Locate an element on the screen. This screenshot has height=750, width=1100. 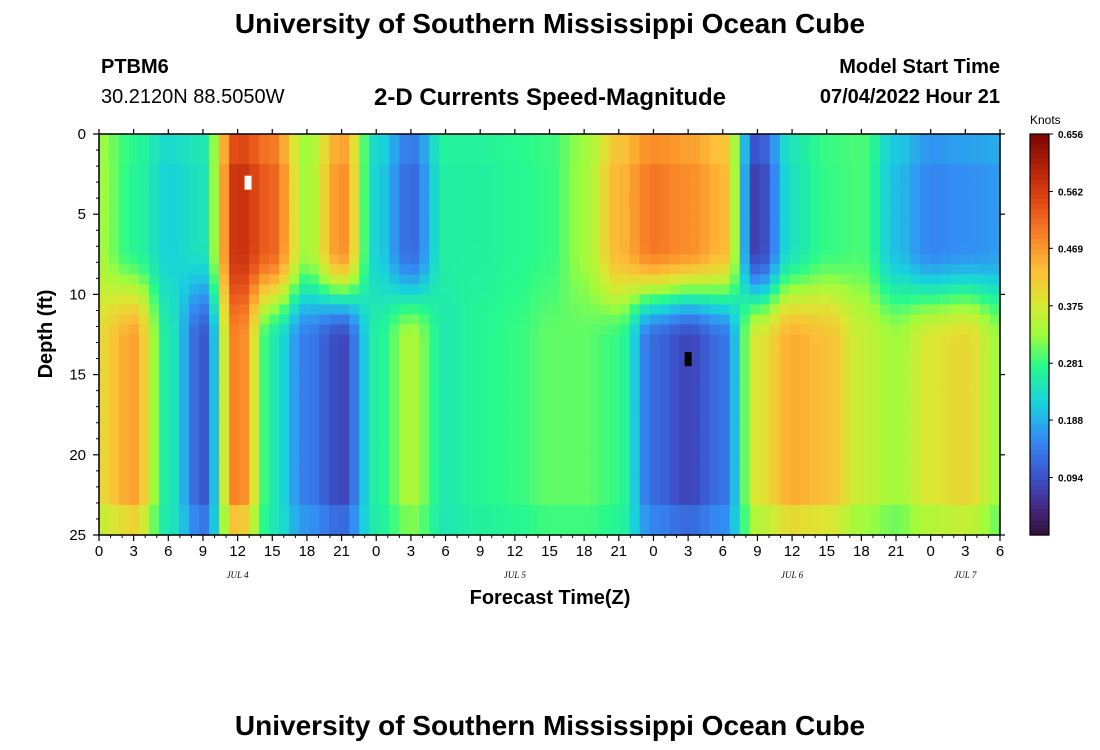
colorbar-frame is located at coordinates (1039, 334).